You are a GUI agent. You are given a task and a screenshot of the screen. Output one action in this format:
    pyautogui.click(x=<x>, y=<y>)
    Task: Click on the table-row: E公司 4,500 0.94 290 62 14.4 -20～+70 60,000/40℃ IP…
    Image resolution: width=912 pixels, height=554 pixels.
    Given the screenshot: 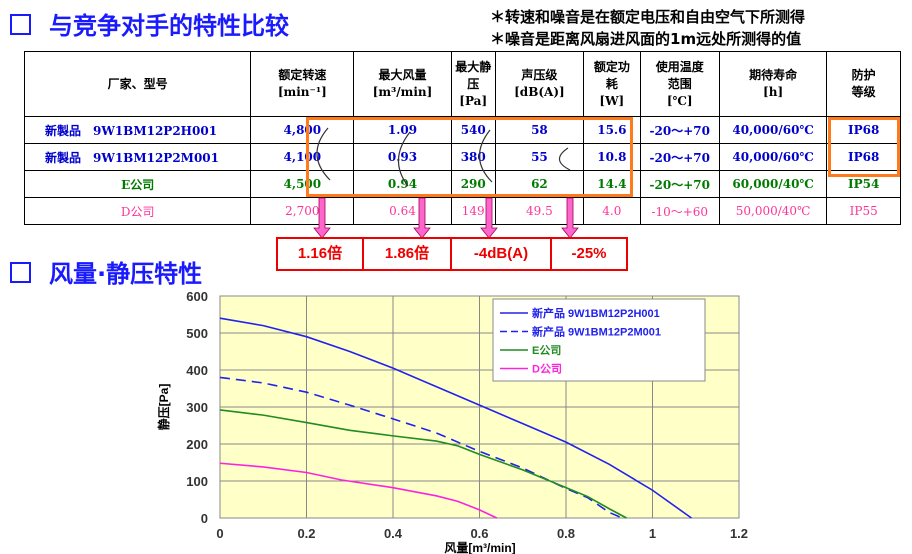 What is the action you would take?
    pyautogui.click(x=462, y=184)
    